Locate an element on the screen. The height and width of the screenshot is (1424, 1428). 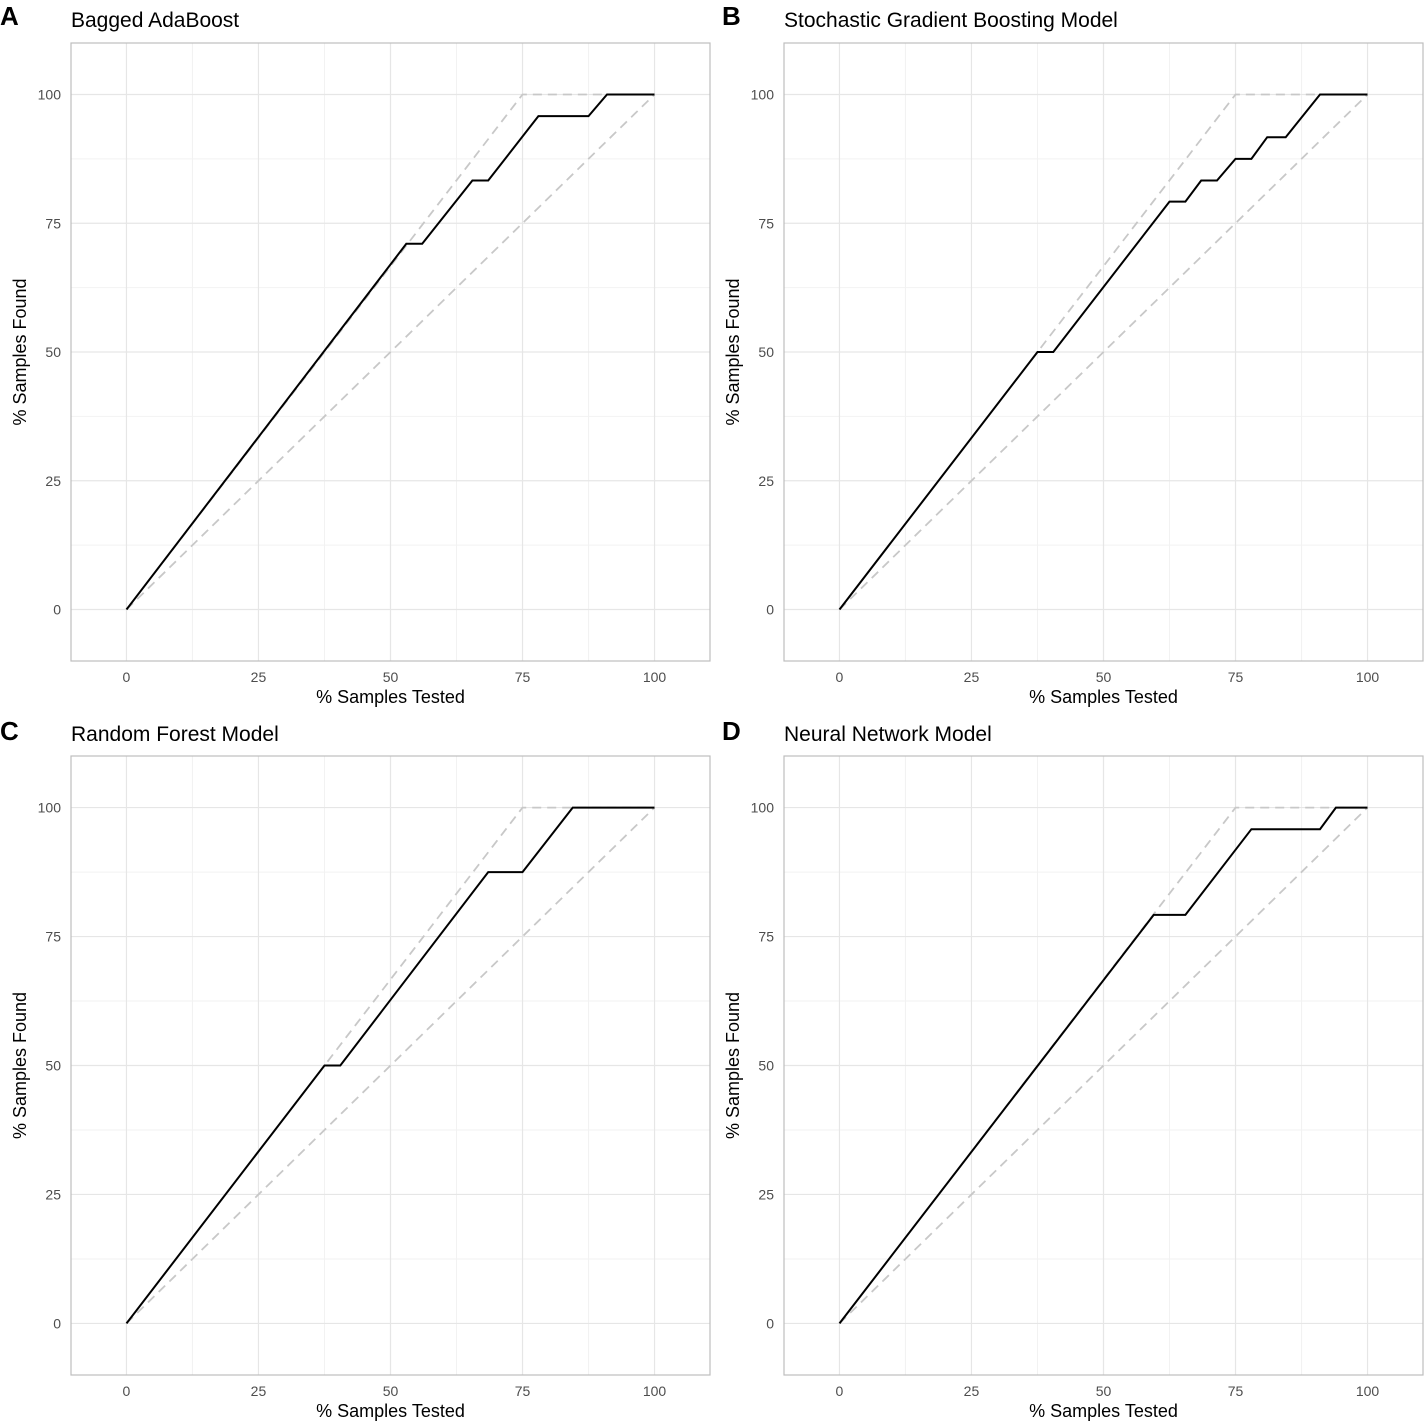
panel-letter: D is located at coordinates (731, 731).